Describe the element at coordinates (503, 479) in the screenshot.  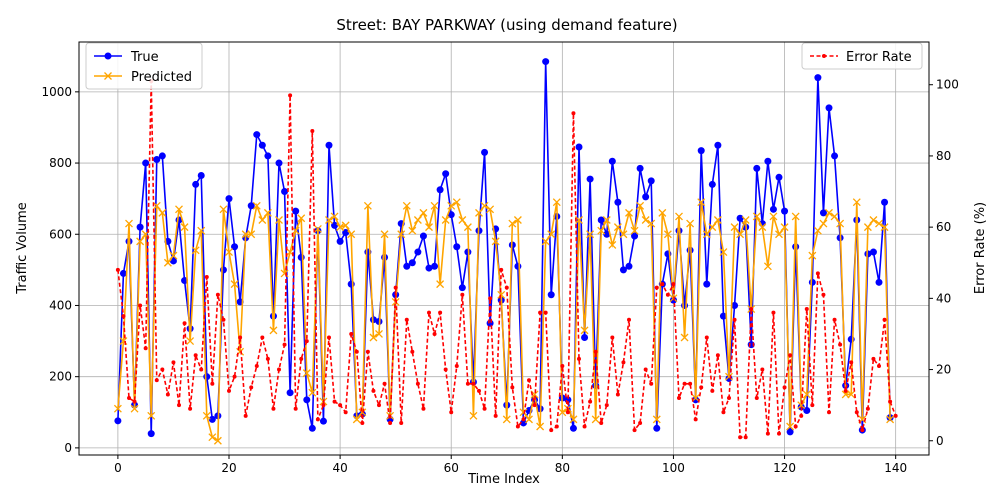
I see `x-axis-label: Time Index` at that location.